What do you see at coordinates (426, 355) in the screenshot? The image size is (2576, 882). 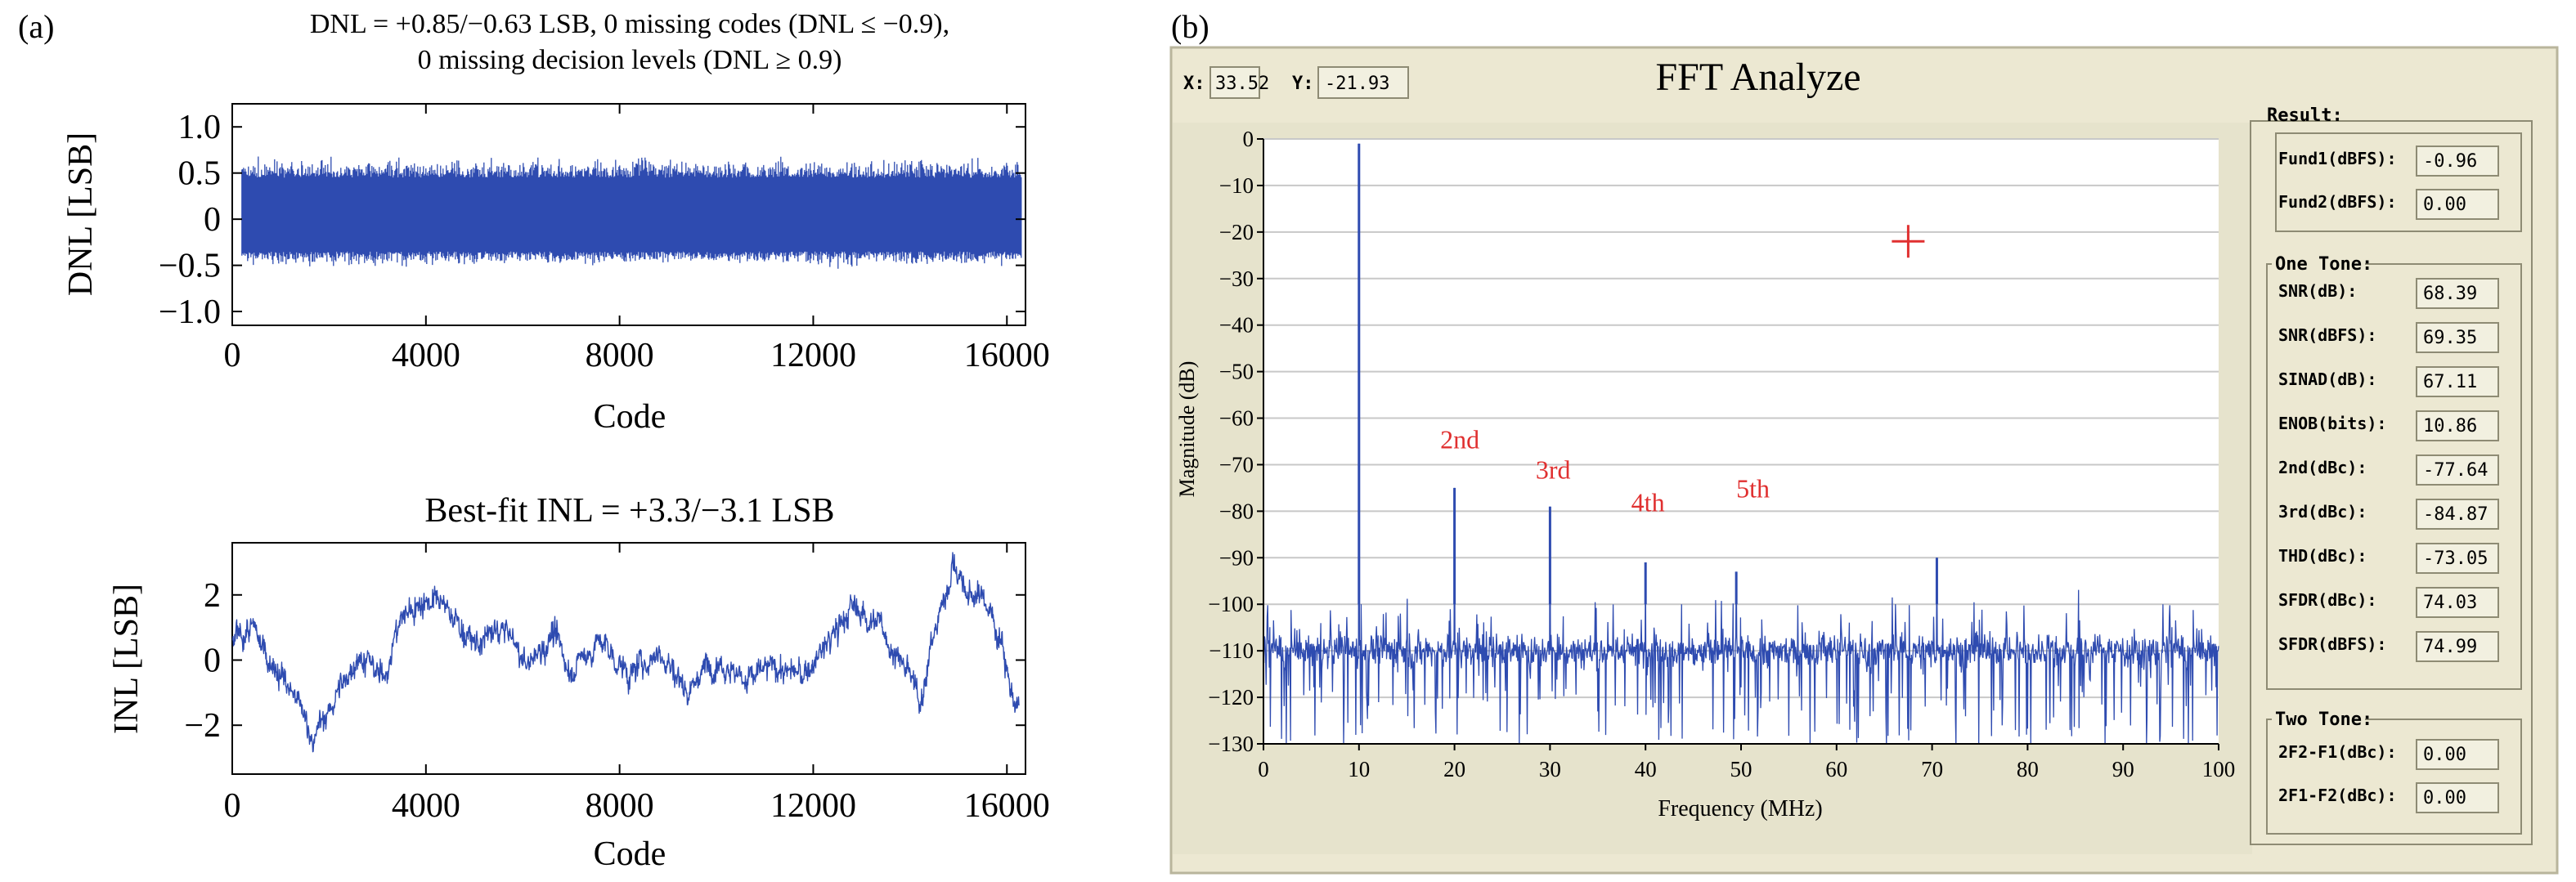 I see `dnl-x-tick-label: 4000` at bounding box center [426, 355].